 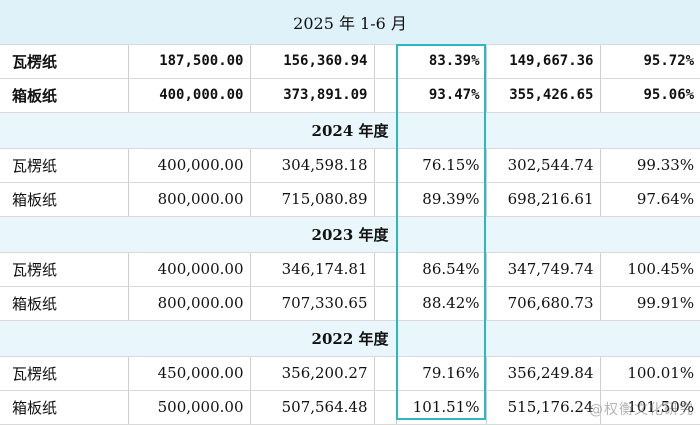 I want to click on cell-value: 79.16%, so click(x=441, y=373).